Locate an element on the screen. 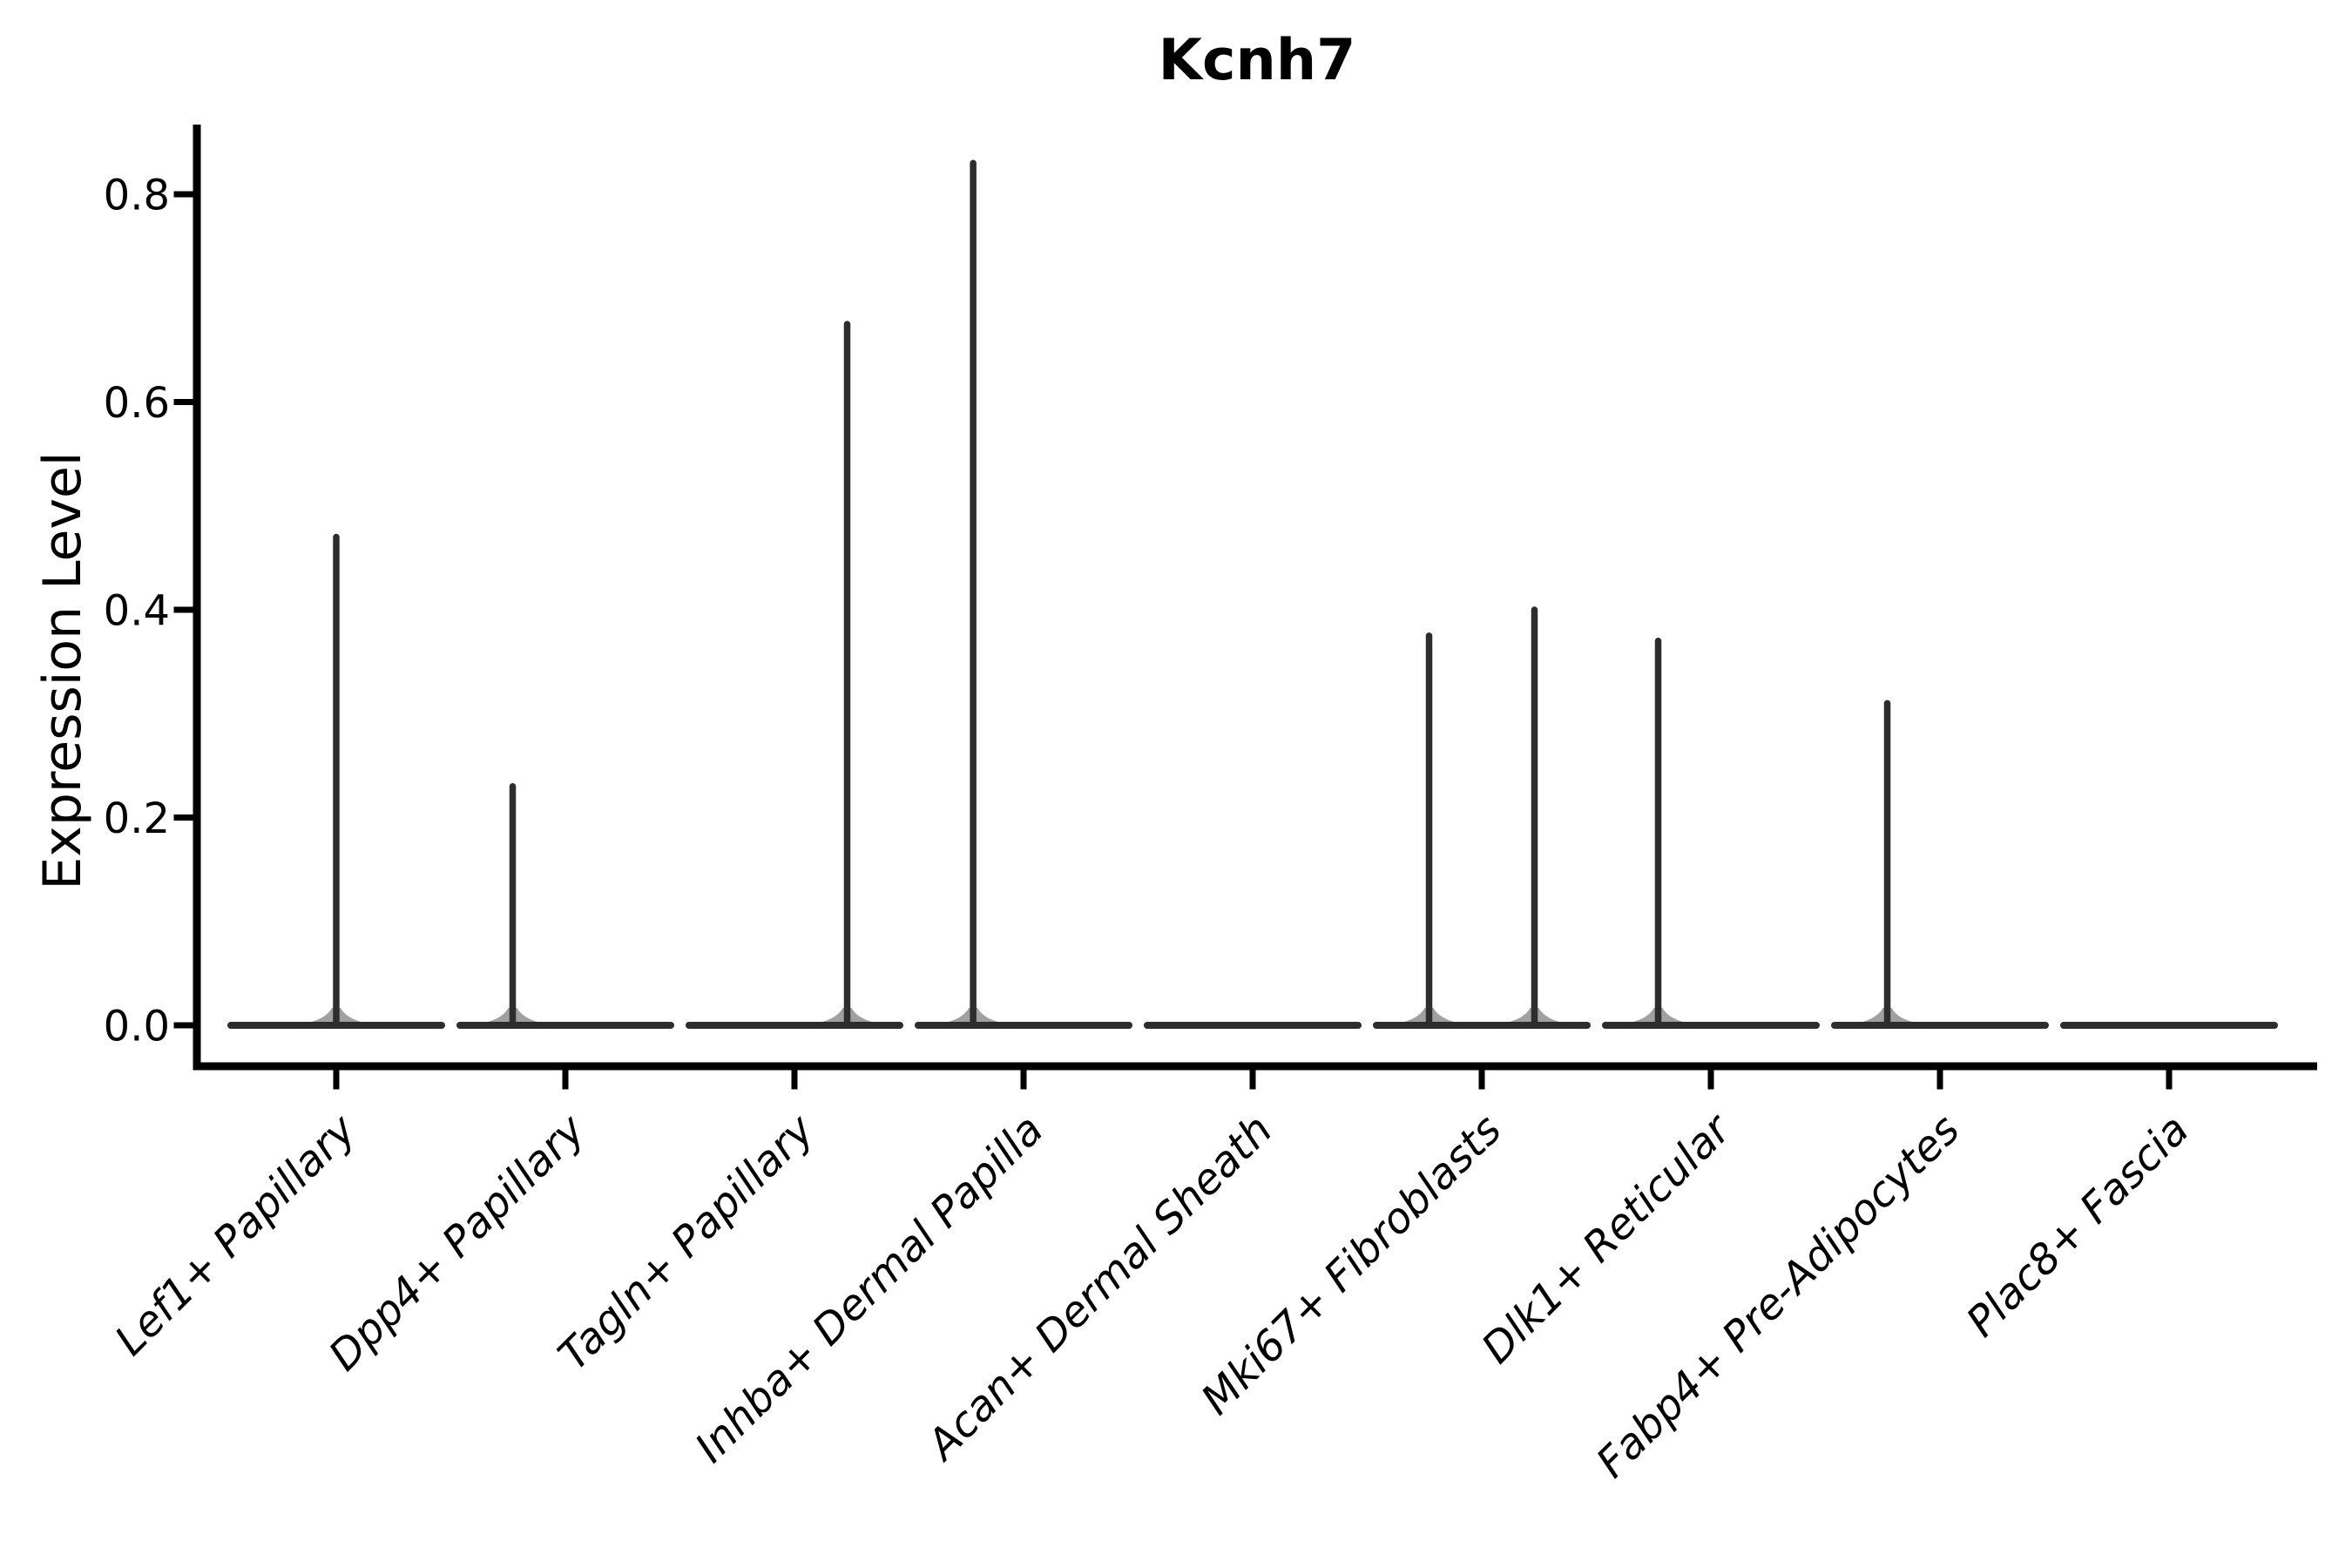 The image size is (2352, 1568). x-tick-label: Dpp4+ Papillary is located at coordinates (457, 1242).